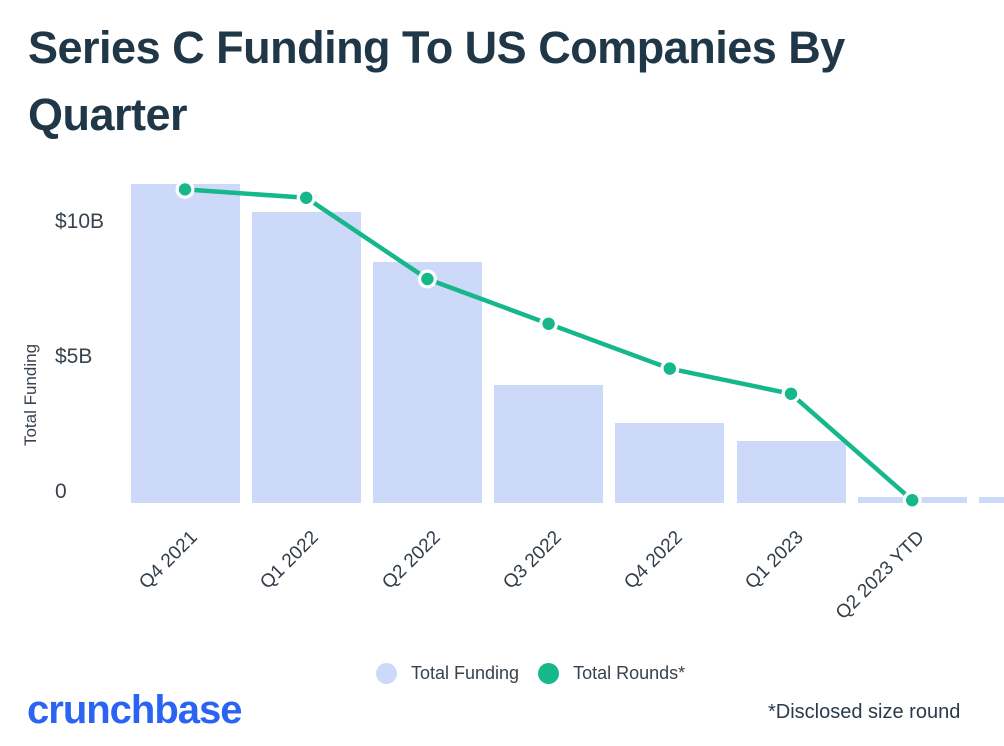  What do you see at coordinates (532, 560) in the screenshot?
I see `x-tick-q3-2022: Q3 2022` at bounding box center [532, 560].